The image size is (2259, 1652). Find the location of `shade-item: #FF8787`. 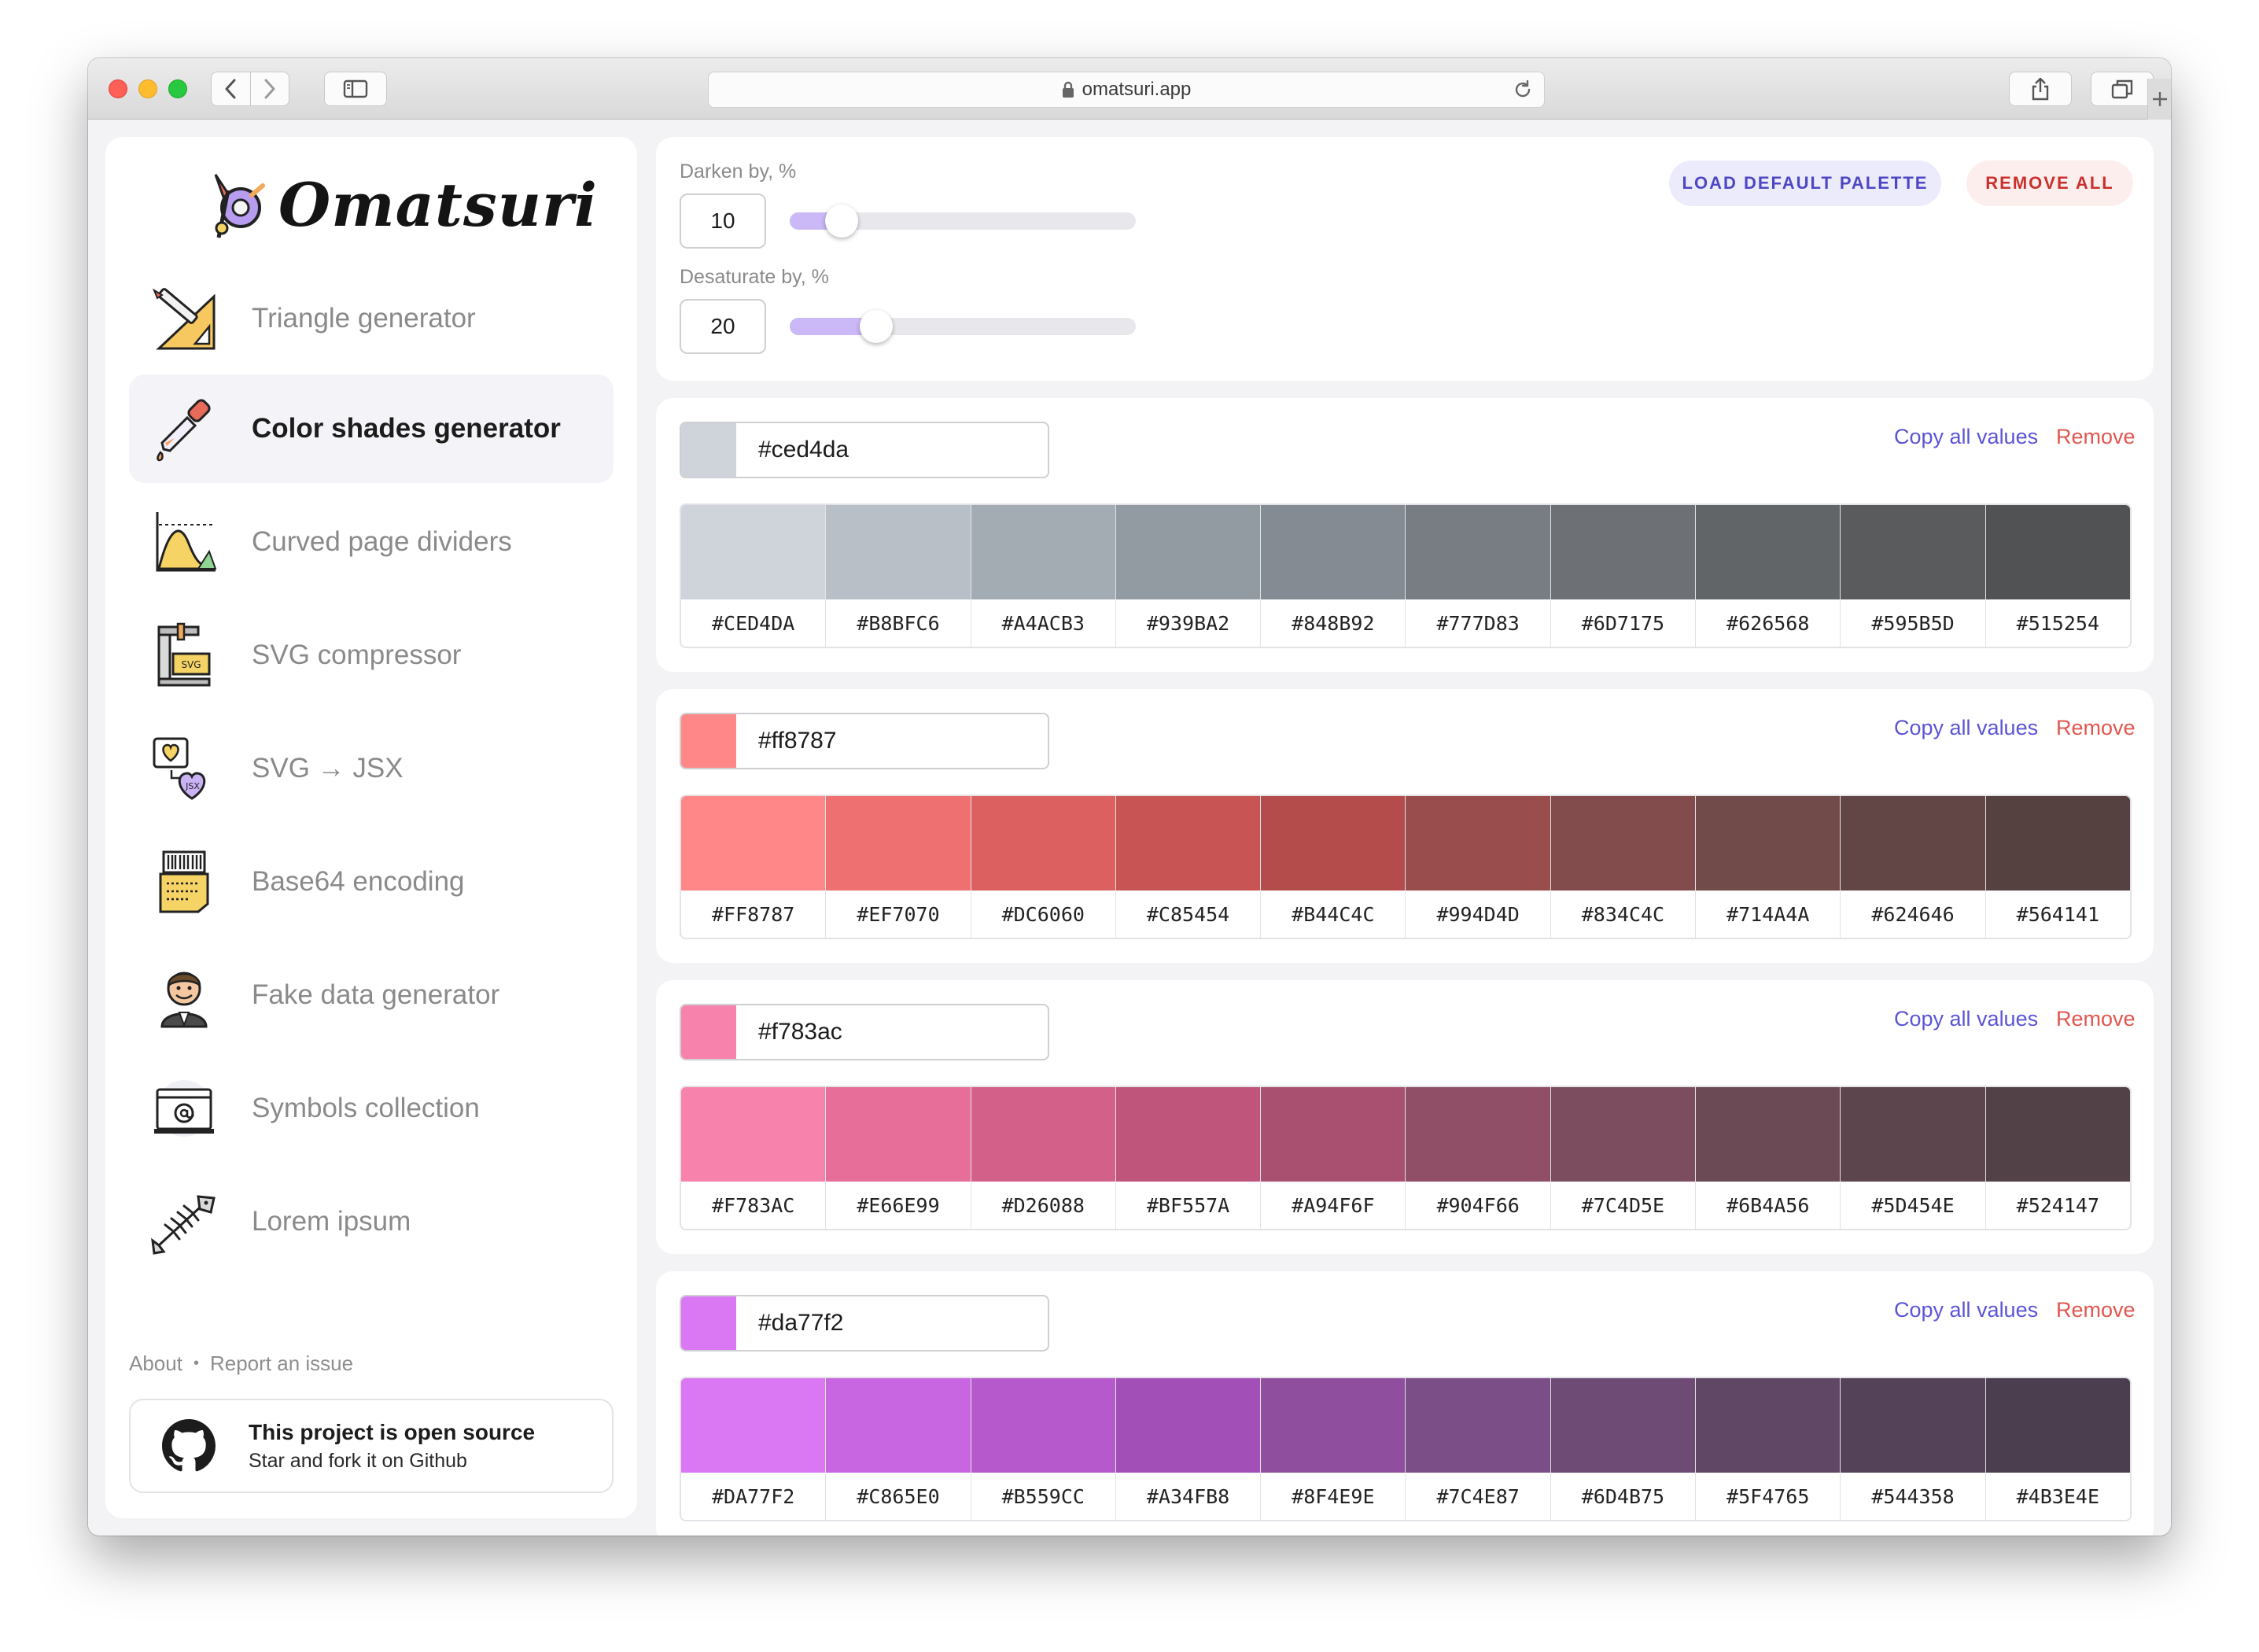

shade-item: #FF8787 is located at coordinates (754, 867).